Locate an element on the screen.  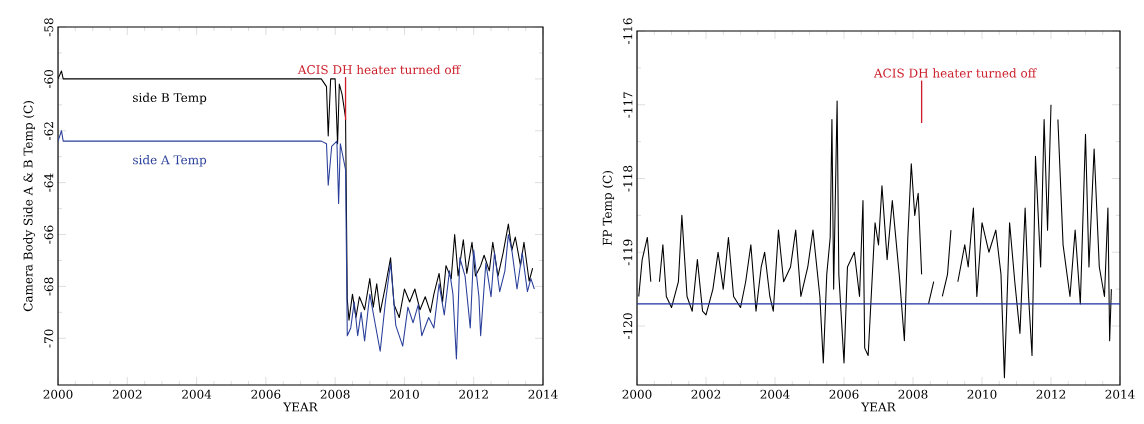
y-tick-label: -119 is located at coordinates (628, 252).